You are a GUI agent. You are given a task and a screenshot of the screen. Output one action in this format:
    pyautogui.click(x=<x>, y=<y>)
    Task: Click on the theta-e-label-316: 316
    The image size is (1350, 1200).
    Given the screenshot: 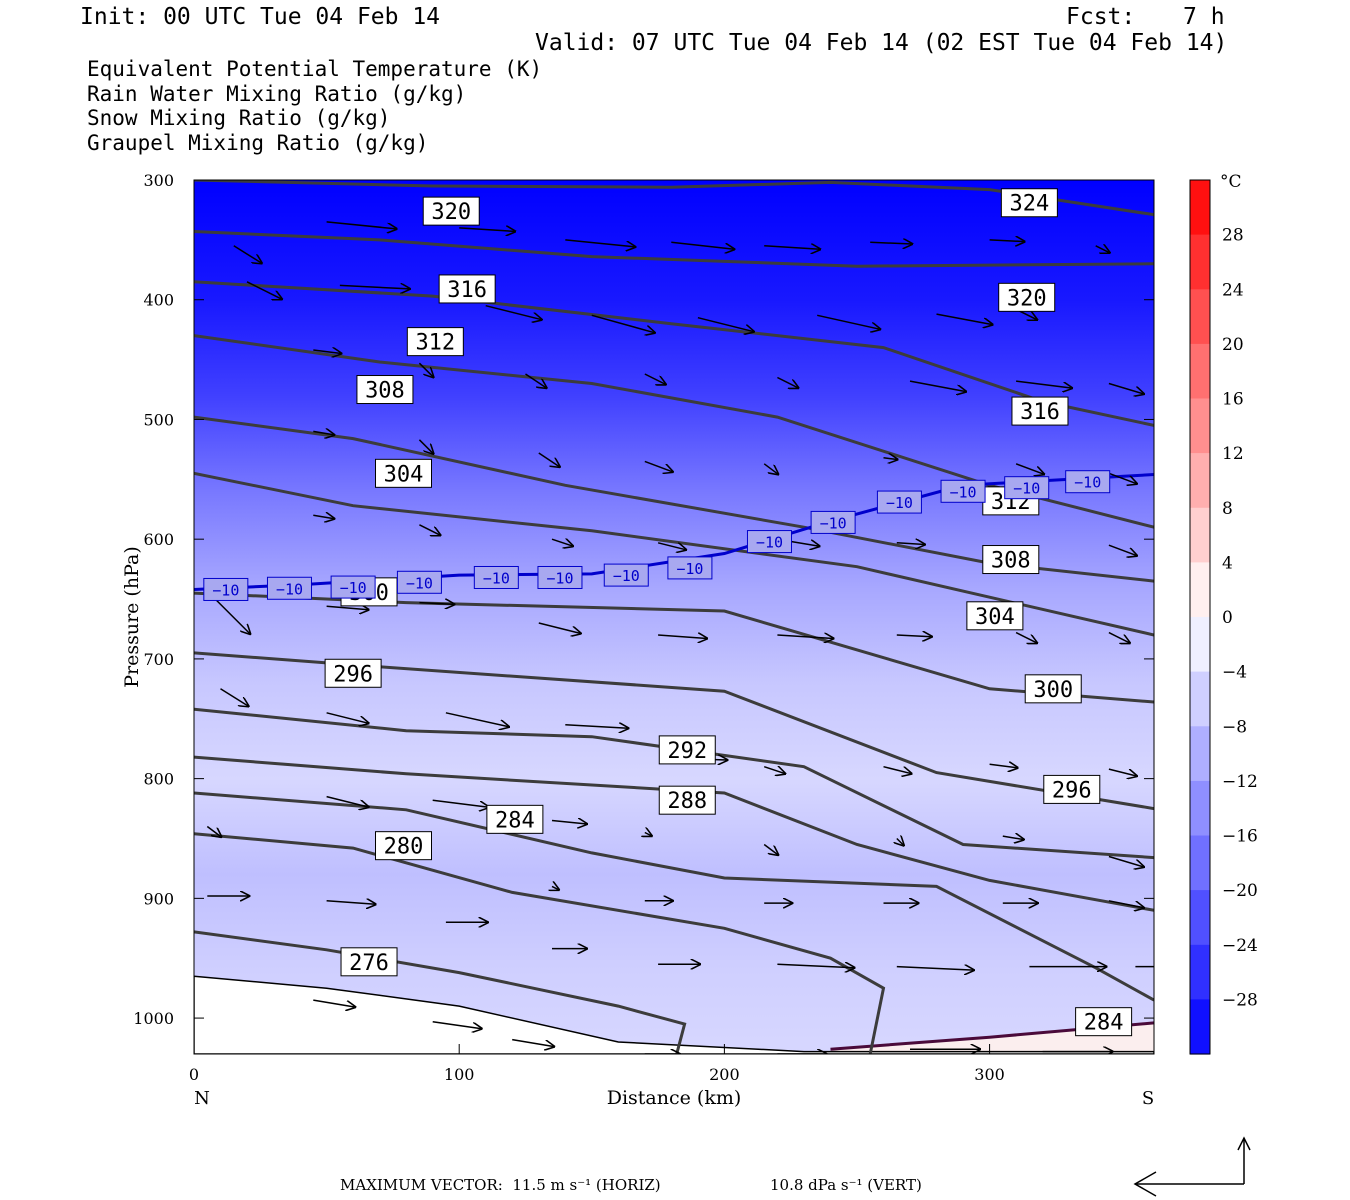 What is the action you would take?
    pyautogui.click(x=1040, y=412)
    